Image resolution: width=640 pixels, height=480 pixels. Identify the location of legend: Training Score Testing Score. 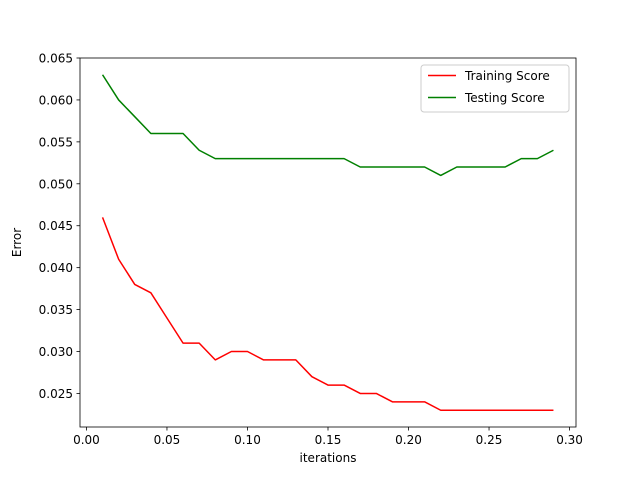
(495, 88).